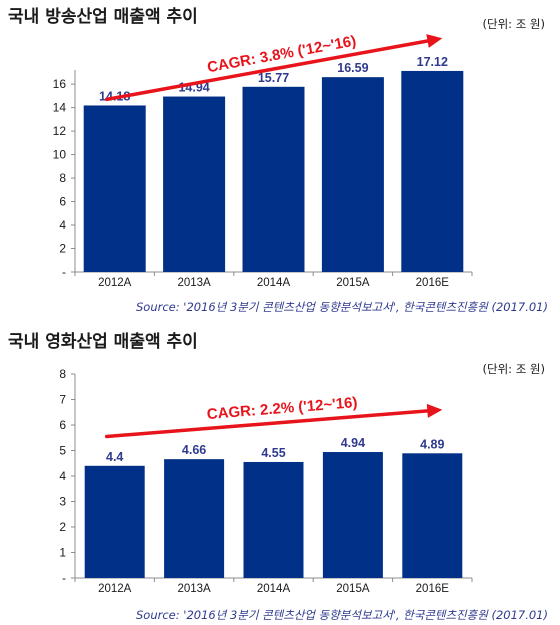 The height and width of the screenshot is (625, 560). What do you see at coordinates (352, 68) in the screenshot?
I see `data-label: 16.59` at bounding box center [352, 68].